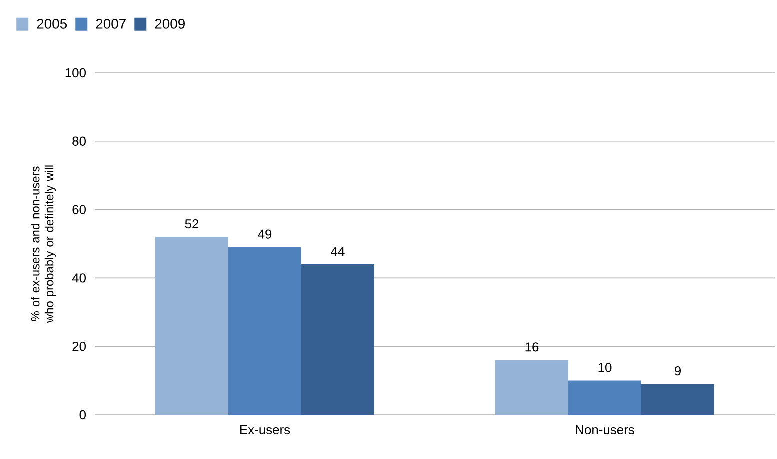 The height and width of the screenshot is (459, 777). What do you see at coordinates (605, 367) in the screenshot?
I see `data-label: 10` at bounding box center [605, 367].